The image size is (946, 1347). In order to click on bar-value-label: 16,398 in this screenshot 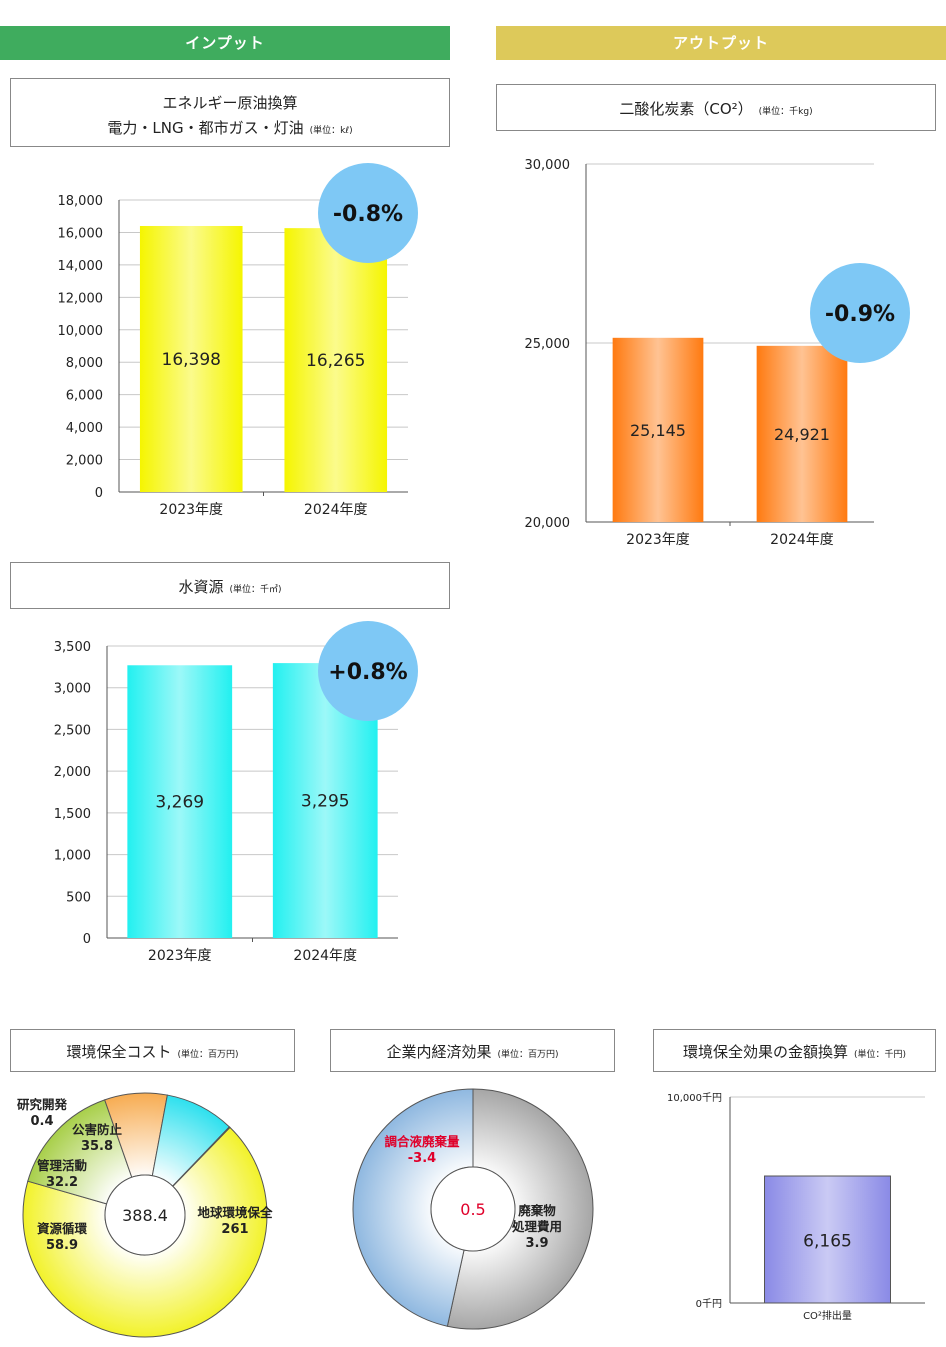, I will do `click(191, 360)`.